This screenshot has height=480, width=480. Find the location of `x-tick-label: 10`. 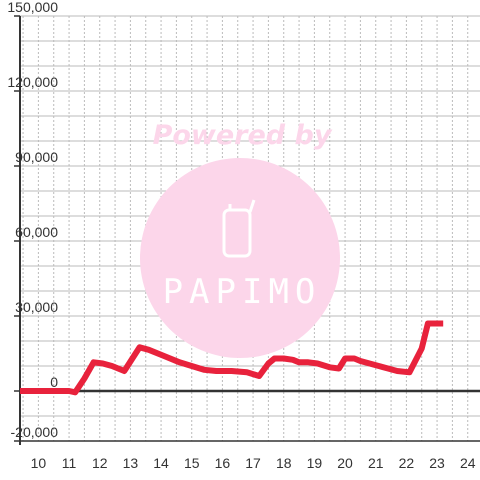

x-tick-label: 10 is located at coordinates (39, 463).